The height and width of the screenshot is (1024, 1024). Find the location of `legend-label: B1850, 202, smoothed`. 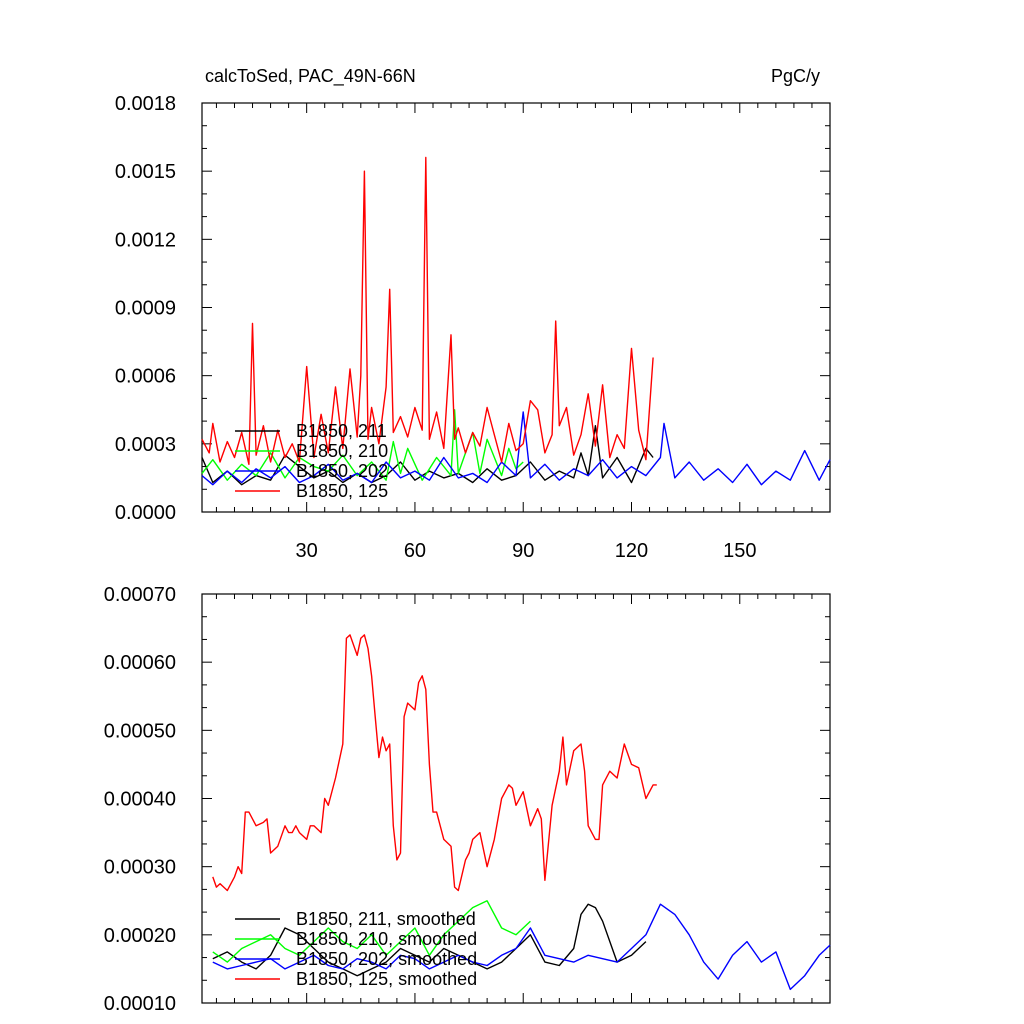

legend-label: B1850, 202, smoothed is located at coordinates (386, 959).